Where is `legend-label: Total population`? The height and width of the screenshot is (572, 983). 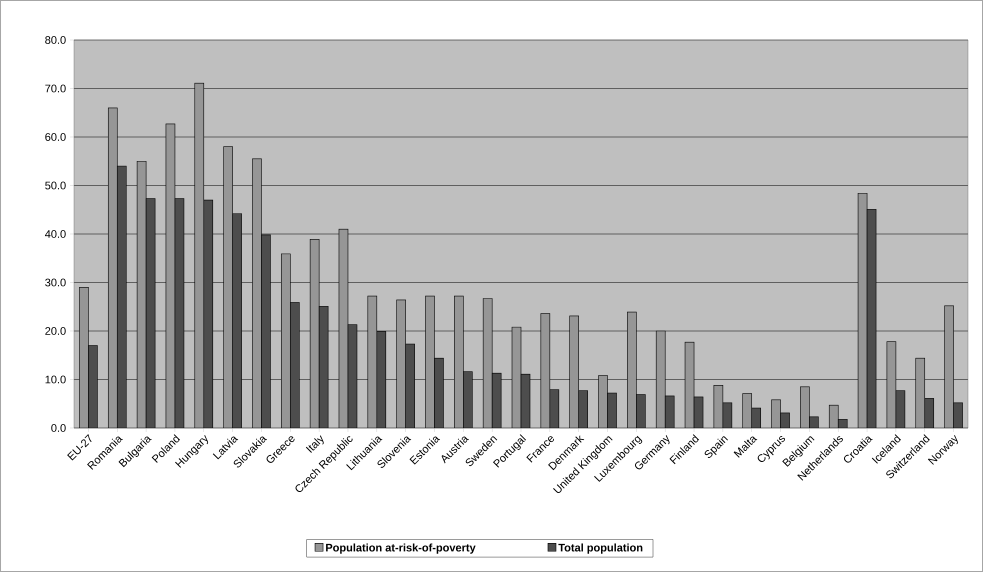
legend-label: Total population is located at coordinates (600, 548).